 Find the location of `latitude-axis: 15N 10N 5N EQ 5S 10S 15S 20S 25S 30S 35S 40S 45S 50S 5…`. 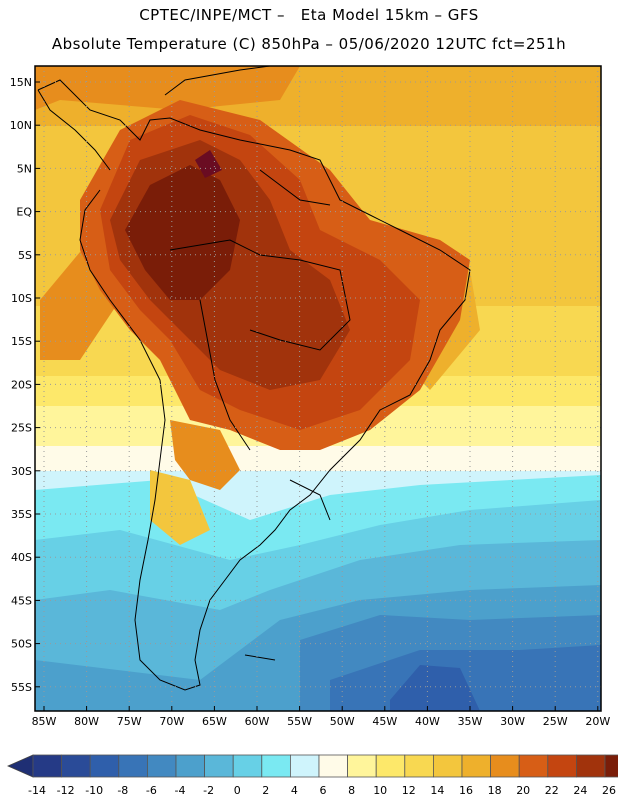

latitude-axis: 15N 10N 5N EQ 5S 10S 15S 20S 25S 30S 35S 40S 45S 50S 5… is located at coordinates (25, 385).